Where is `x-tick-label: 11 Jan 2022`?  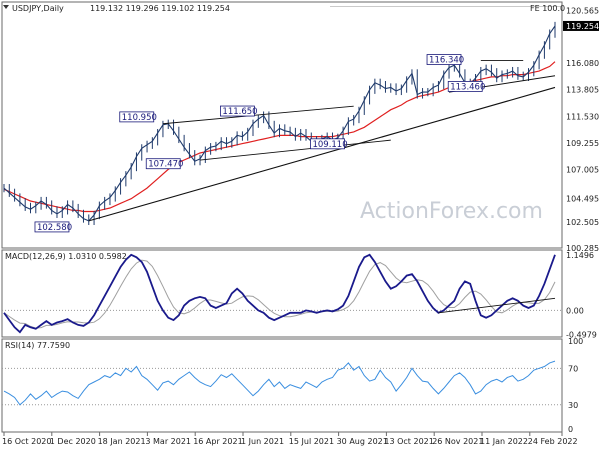 x-tick-label: 11 Jan 2022 is located at coordinates (504, 441).